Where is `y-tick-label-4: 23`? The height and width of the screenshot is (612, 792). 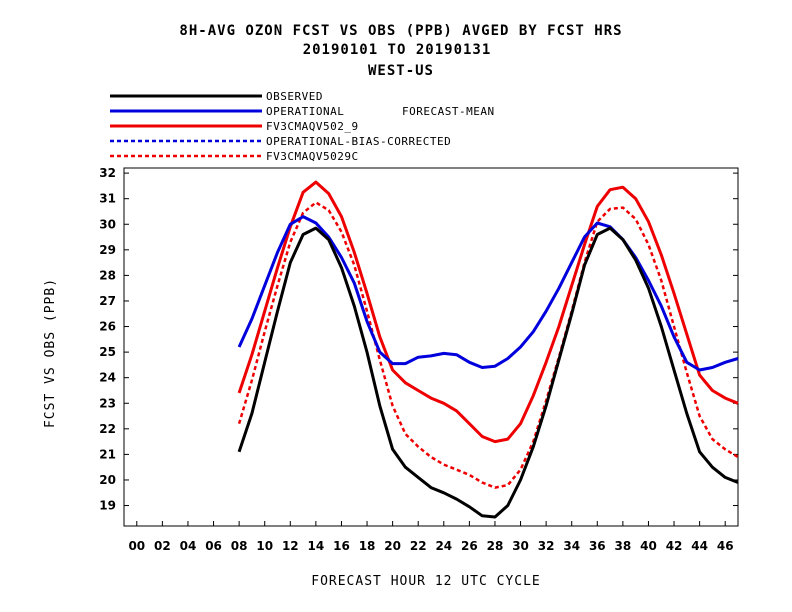
y-tick-label-4: 23 is located at coordinates (107, 403).